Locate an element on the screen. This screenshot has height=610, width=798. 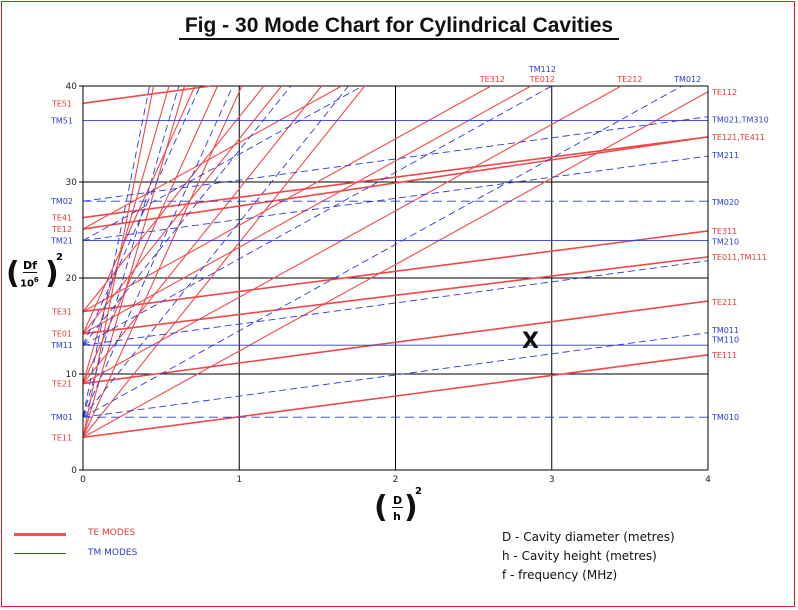
legend-tm-label: TM MODES is located at coordinates (113, 553).